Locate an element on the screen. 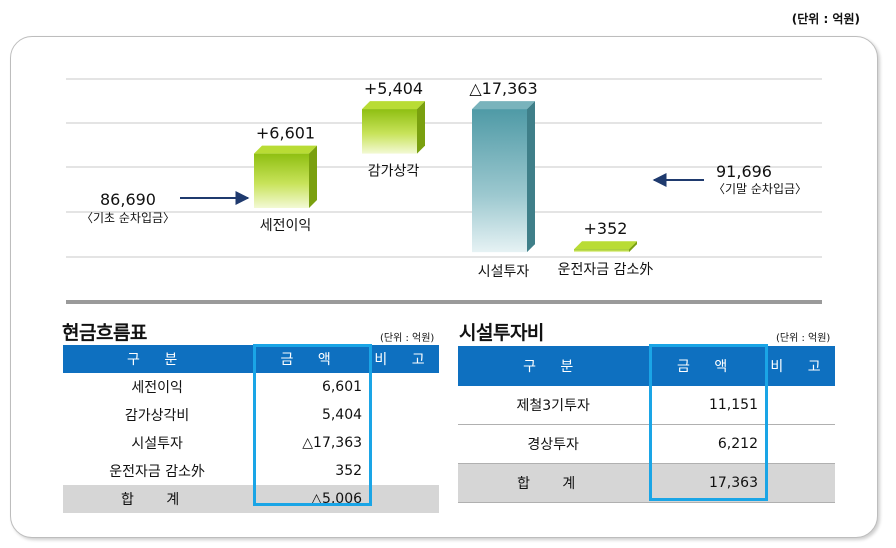  category-label: 감가상각 is located at coordinates (394, 172).